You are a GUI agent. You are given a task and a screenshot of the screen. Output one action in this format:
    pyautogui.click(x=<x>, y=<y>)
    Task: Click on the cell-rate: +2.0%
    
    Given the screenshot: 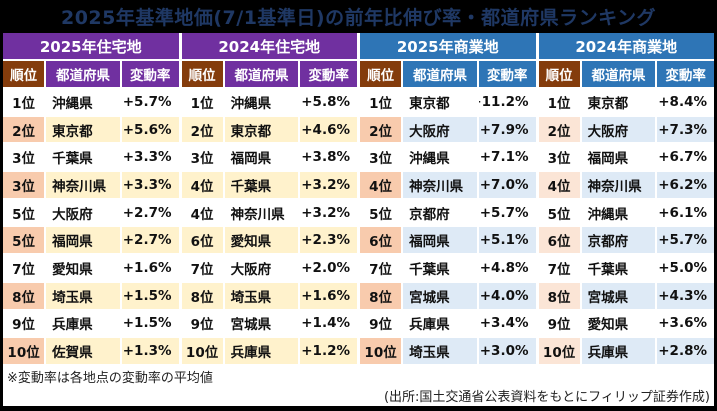 What is the action you would take?
    pyautogui.click(x=328, y=268)
    